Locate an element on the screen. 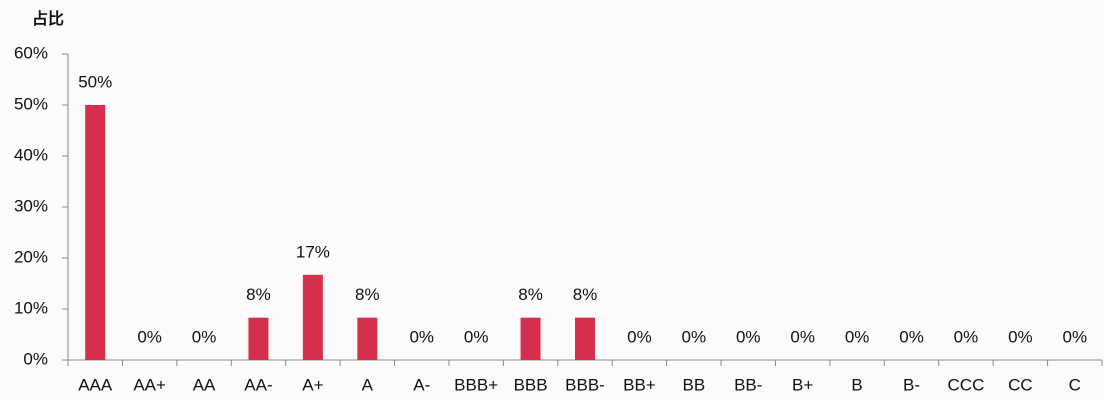 This screenshot has height=400, width=1104. y-tick-label: 30% is located at coordinates (31, 205).